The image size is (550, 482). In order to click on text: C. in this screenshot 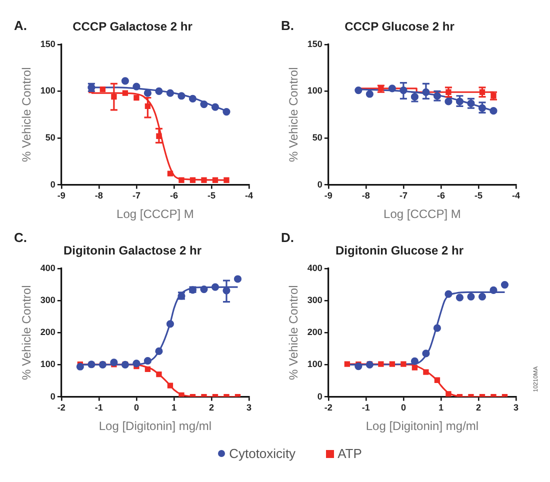, I will do `click(20, 238)`.